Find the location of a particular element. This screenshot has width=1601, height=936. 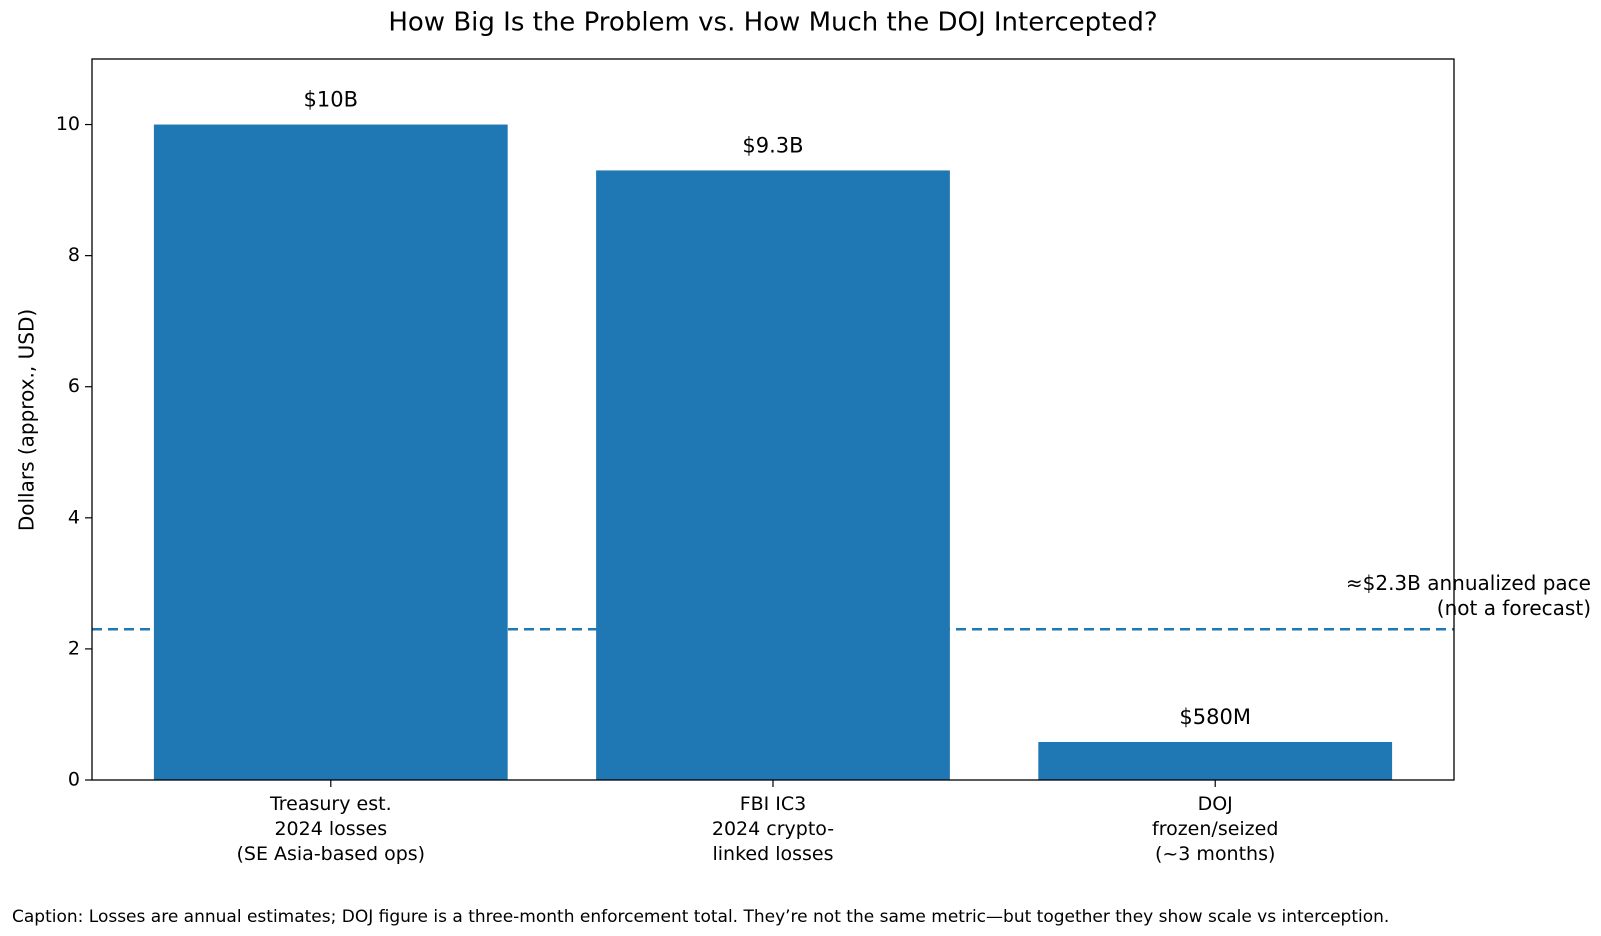

y-axis-label: Dollars (approx., USD) is located at coordinates (27, 420).